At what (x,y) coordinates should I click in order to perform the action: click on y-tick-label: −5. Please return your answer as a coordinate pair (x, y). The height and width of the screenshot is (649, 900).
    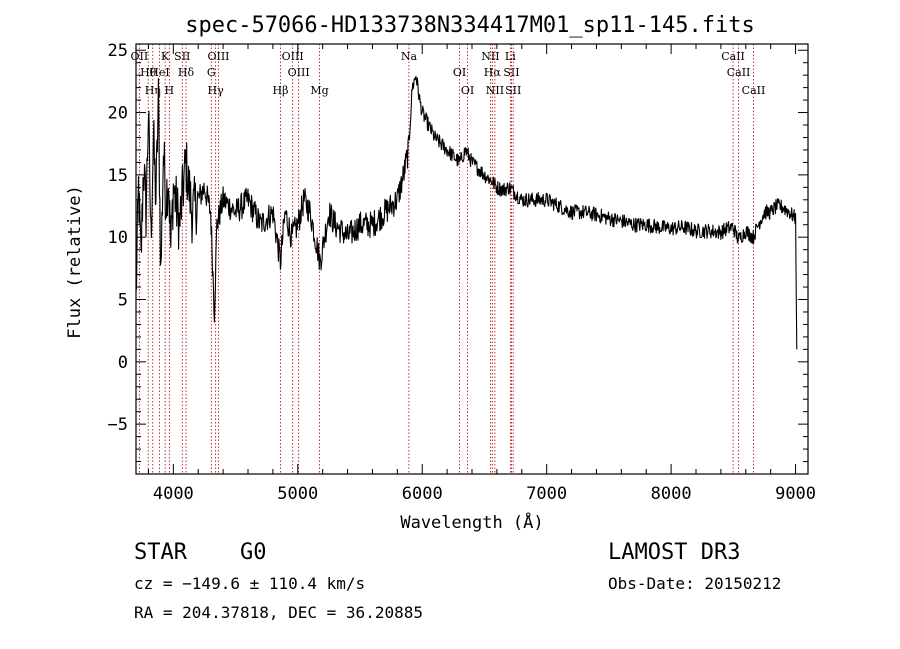
    Looking at the image, I should click on (118, 425).